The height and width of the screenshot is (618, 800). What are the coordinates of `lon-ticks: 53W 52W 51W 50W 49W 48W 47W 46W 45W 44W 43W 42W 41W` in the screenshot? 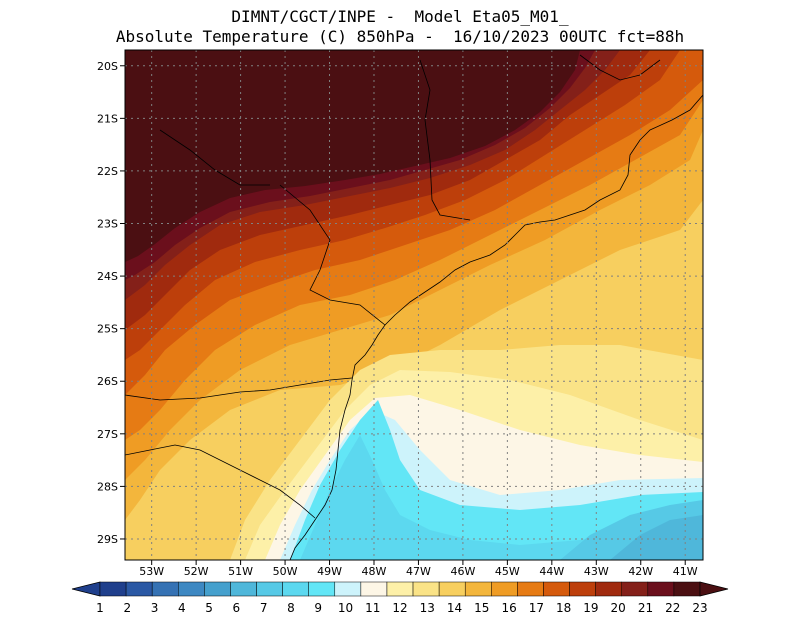 It's located at (418, 569).